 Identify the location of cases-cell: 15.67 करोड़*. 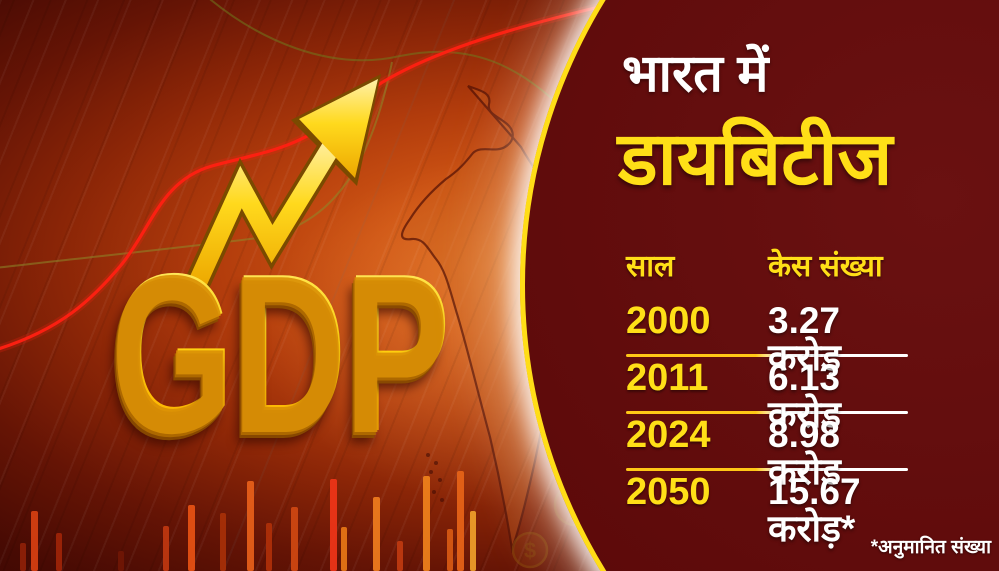
(814, 510).